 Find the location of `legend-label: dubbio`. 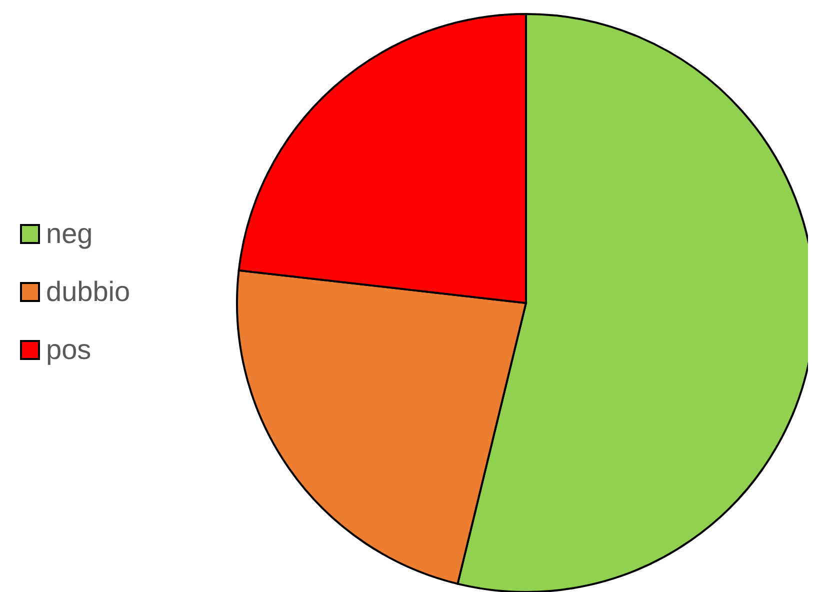

legend-label: dubbio is located at coordinates (88, 292).